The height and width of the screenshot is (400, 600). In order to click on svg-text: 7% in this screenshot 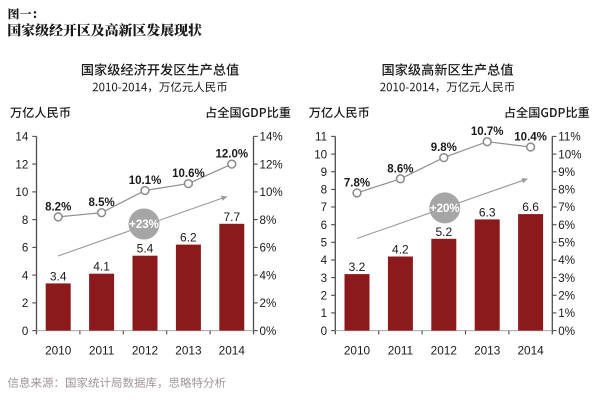, I will do `click(566, 207)`.